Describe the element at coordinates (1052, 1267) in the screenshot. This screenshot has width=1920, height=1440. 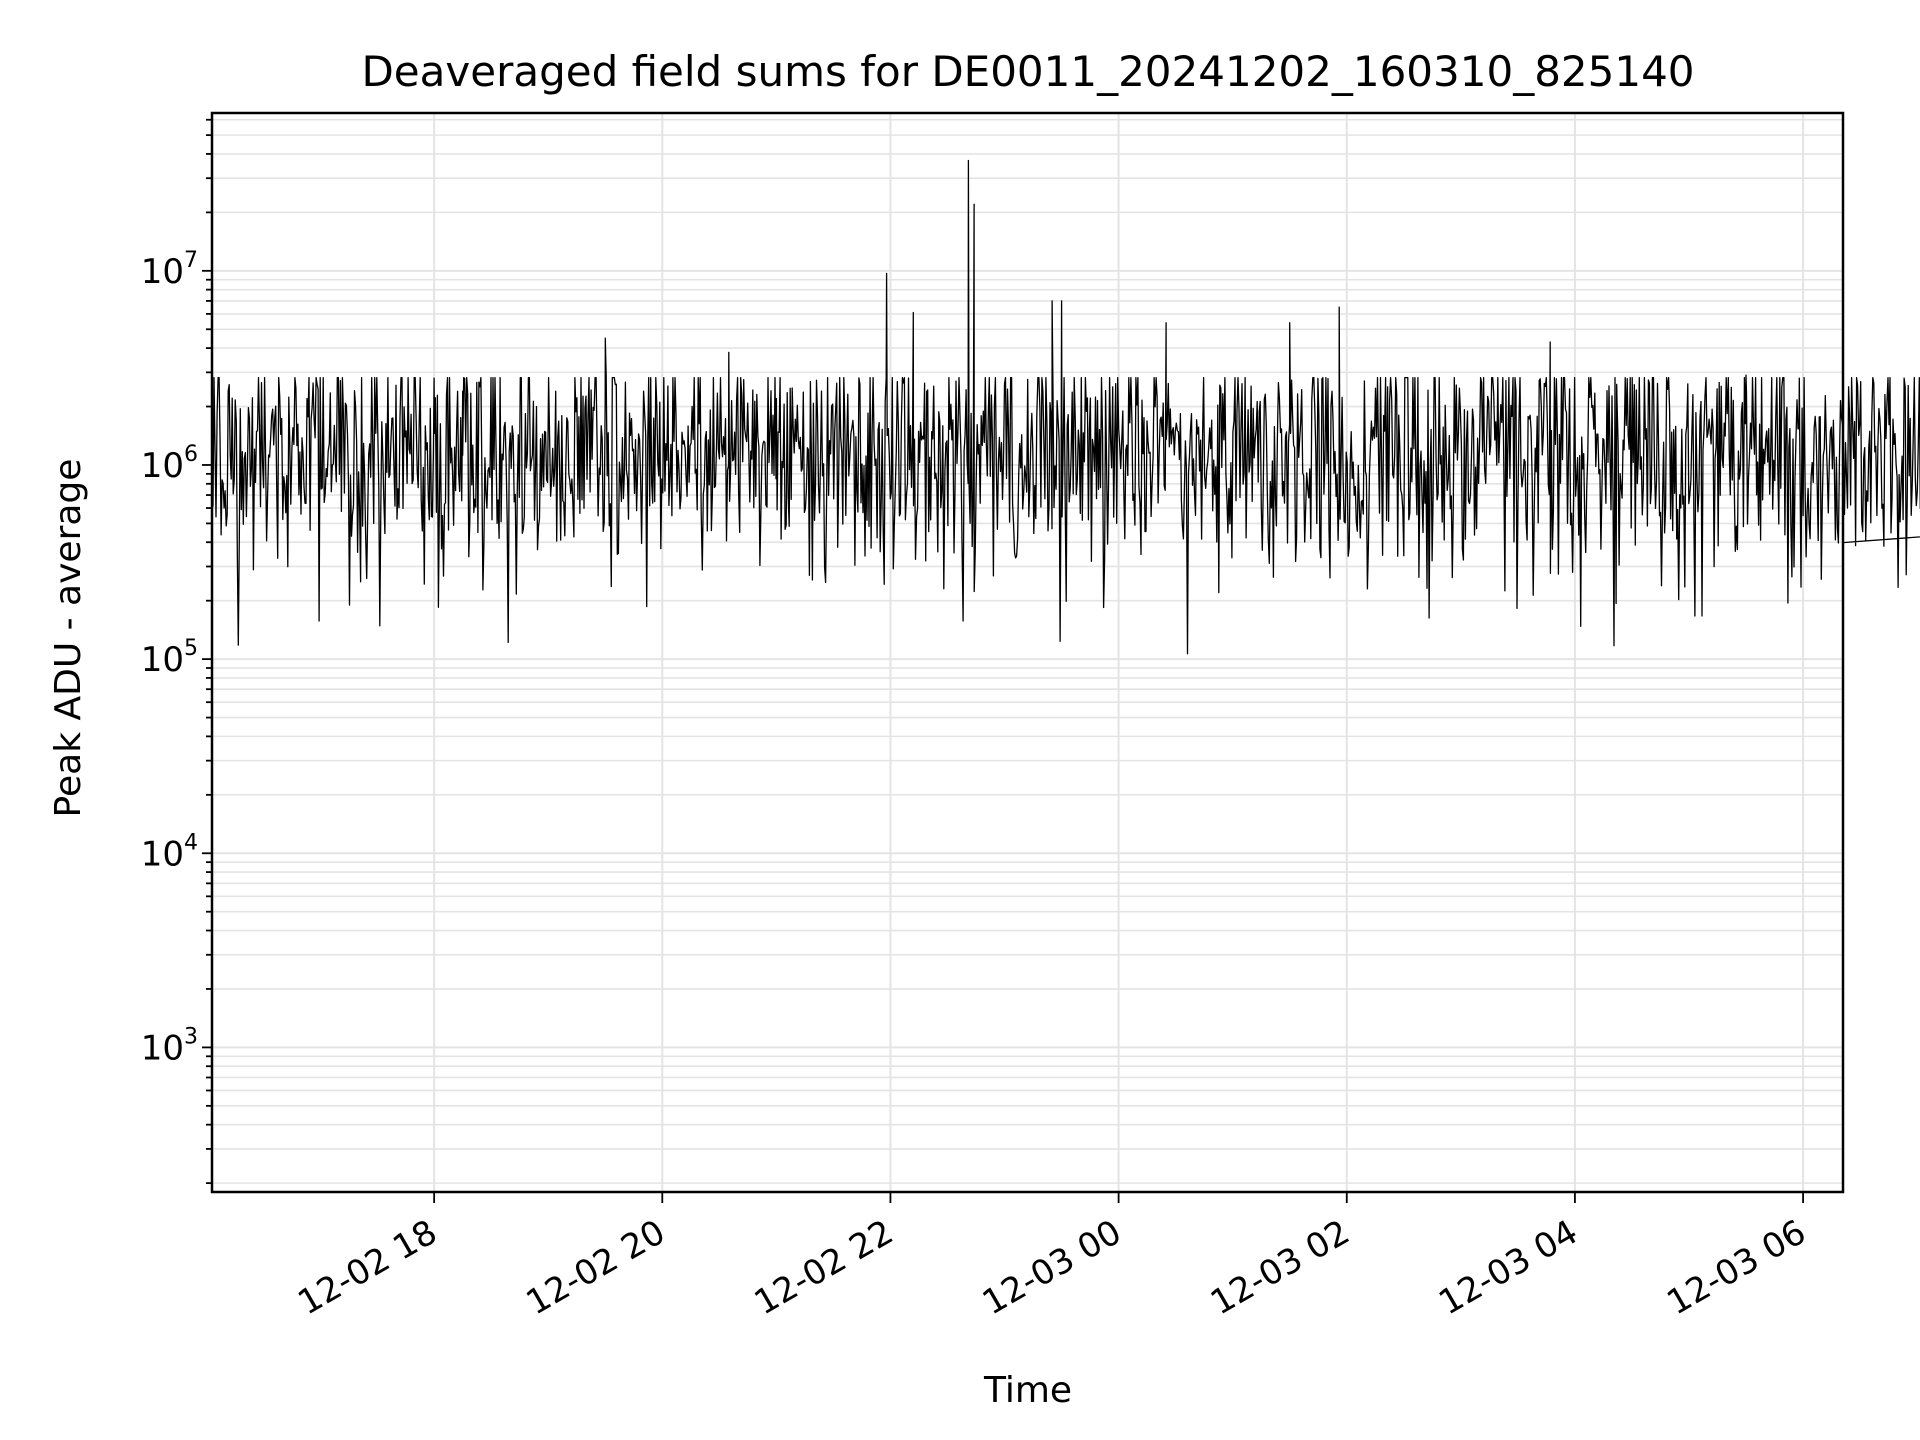
I see `x-tick-label: 12-03 00` at that location.